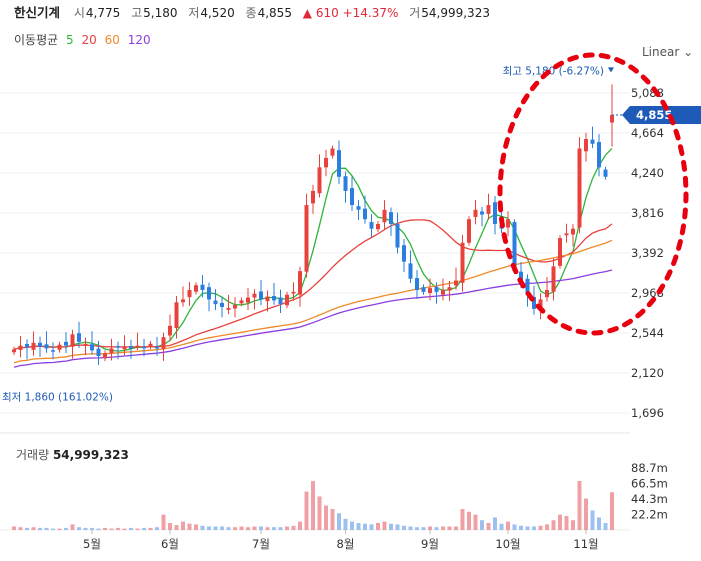 This screenshot has width=701, height=561. Describe the element at coordinates (667, 52) in the screenshot. I see `scale-toggle: Linear ⌄` at that location.